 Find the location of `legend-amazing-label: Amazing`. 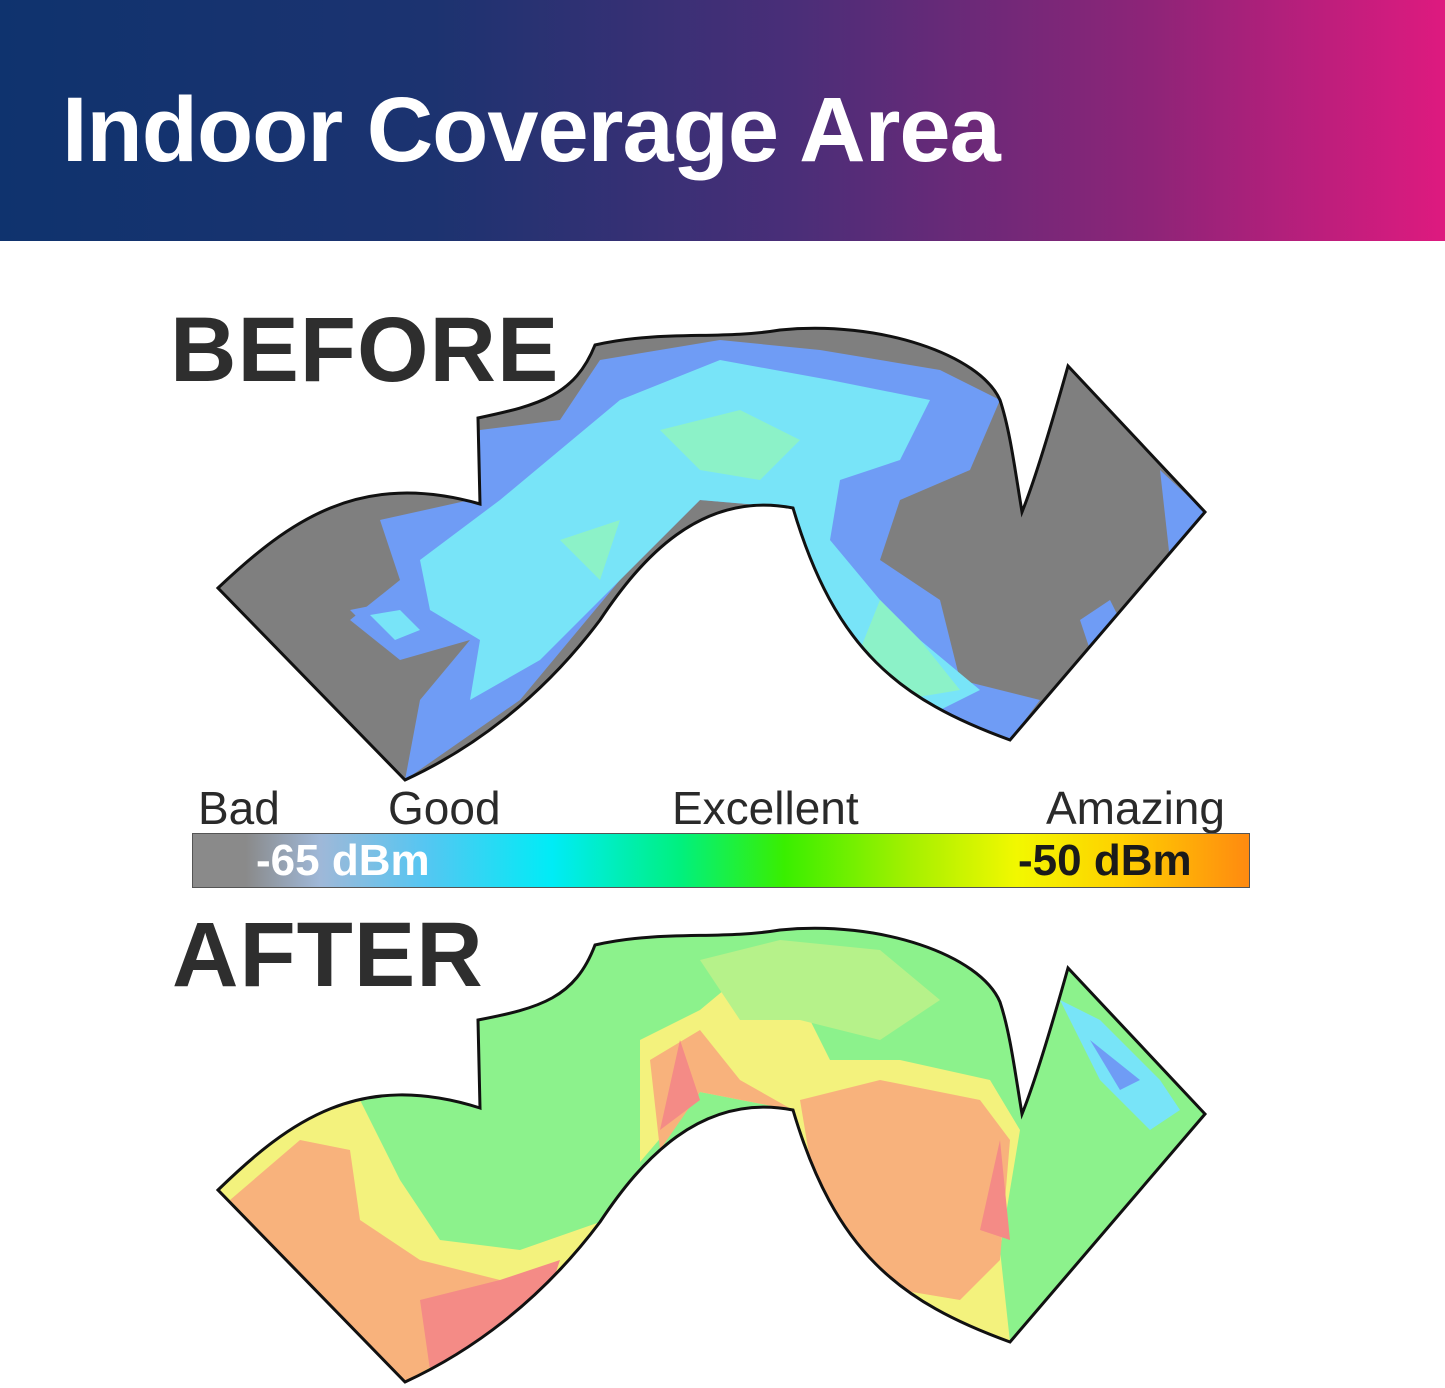

legend-amazing-label: Amazing is located at coordinates (1135, 808).